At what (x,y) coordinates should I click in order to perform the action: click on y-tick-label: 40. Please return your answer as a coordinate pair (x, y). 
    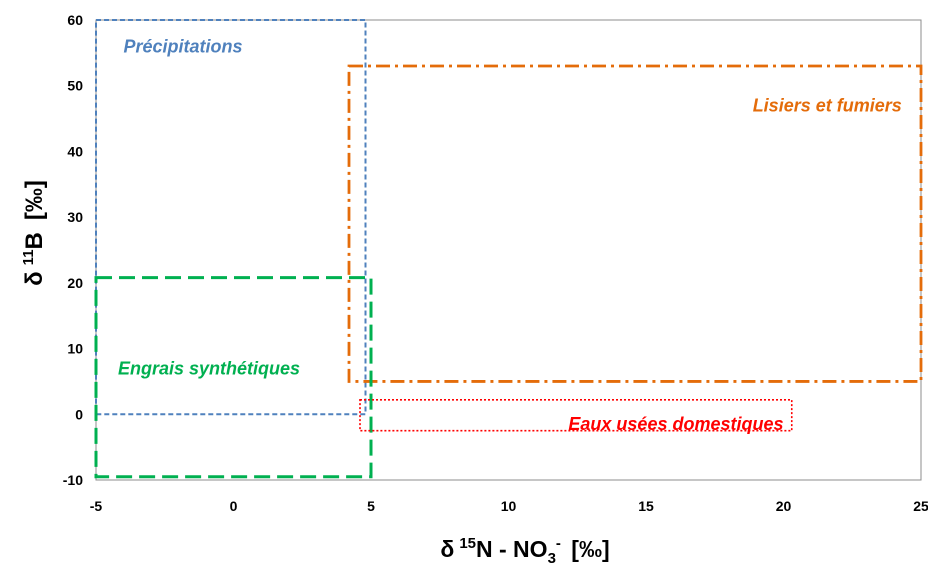
    Looking at the image, I should click on (75, 151).